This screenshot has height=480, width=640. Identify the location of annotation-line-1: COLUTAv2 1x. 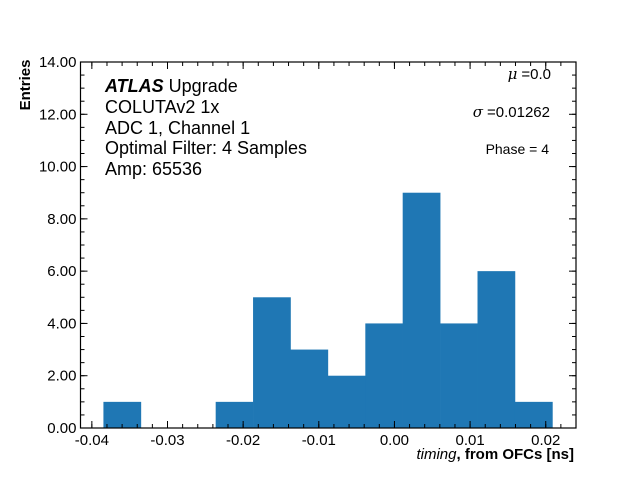
(162, 107).